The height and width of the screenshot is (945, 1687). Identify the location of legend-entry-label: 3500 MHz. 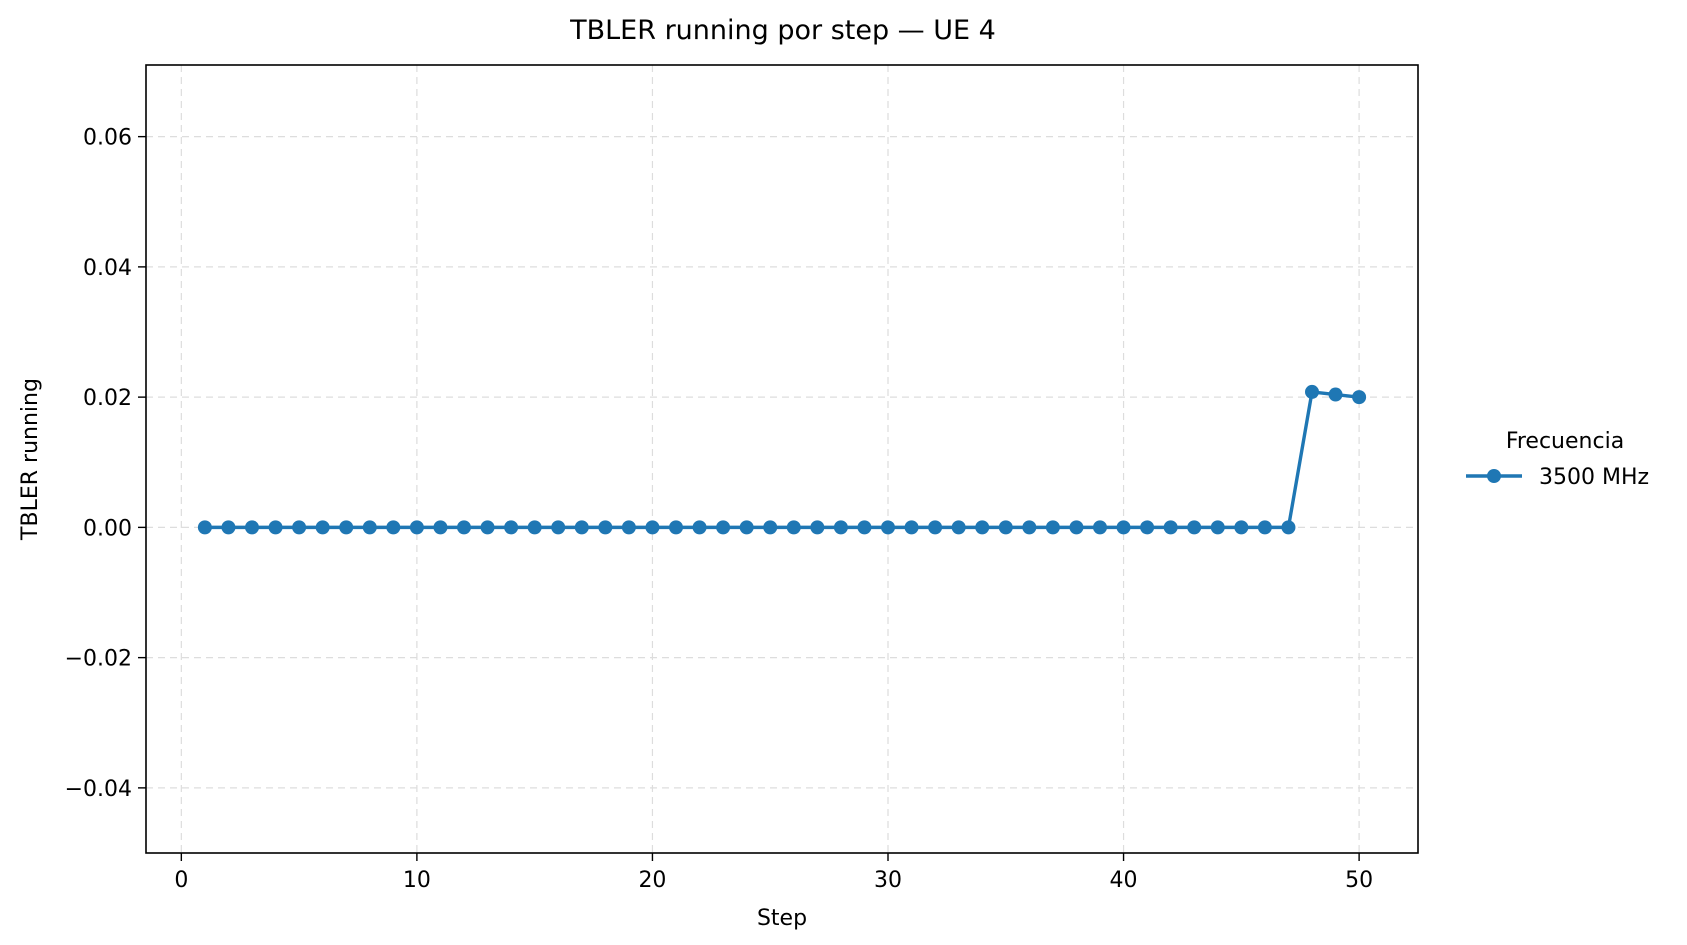
(1594, 477).